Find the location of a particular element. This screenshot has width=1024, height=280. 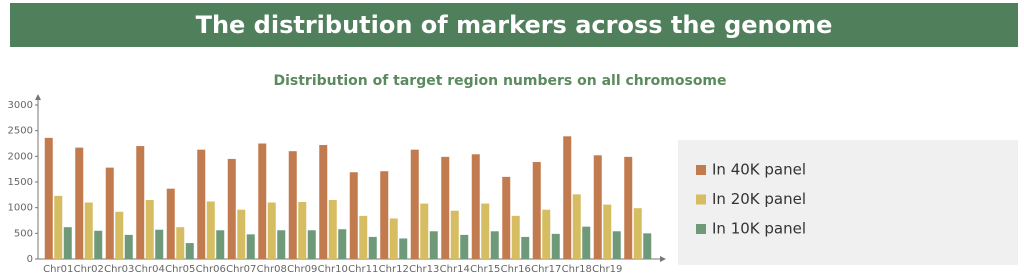

x-tick-label: Chr14 is located at coordinates (455, 269).